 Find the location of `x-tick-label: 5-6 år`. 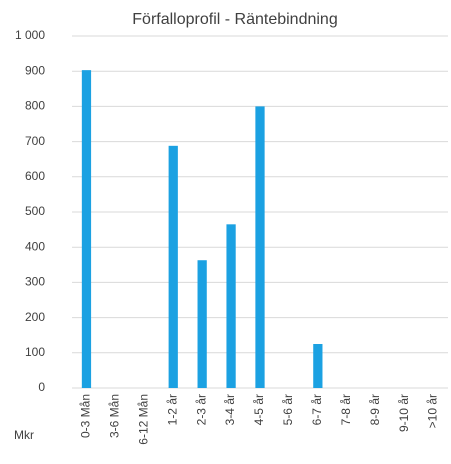

x-tick-label: 5-6 år is located at coordinates (288, 409).